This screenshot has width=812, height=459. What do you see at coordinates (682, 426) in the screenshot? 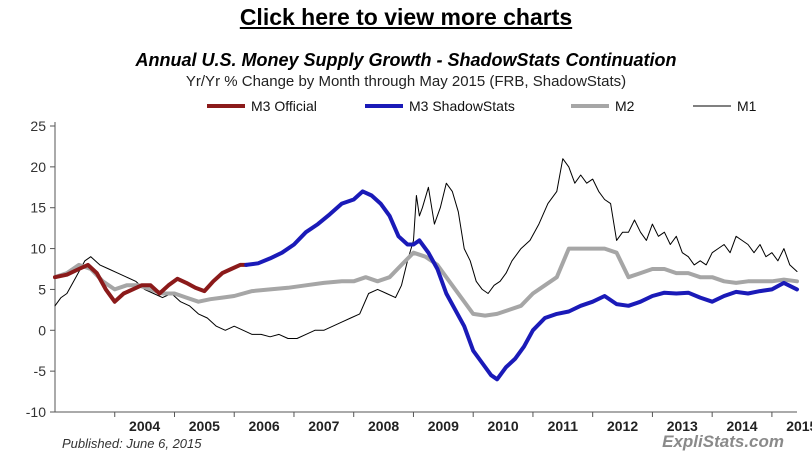
I see `x-tick-label: 2013` at bounding box center [682, 426].